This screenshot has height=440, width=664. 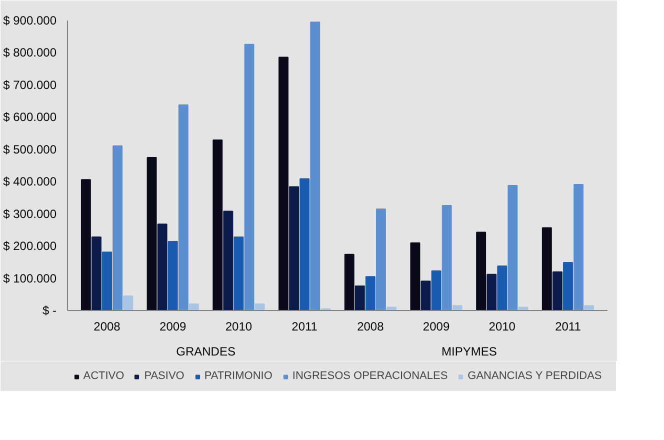 What do you see at coordinates (535, 376) in the screenshot?
I see `legend-label: GANANCIAS Y PERDIDAS` at bounding box center [535, 376].